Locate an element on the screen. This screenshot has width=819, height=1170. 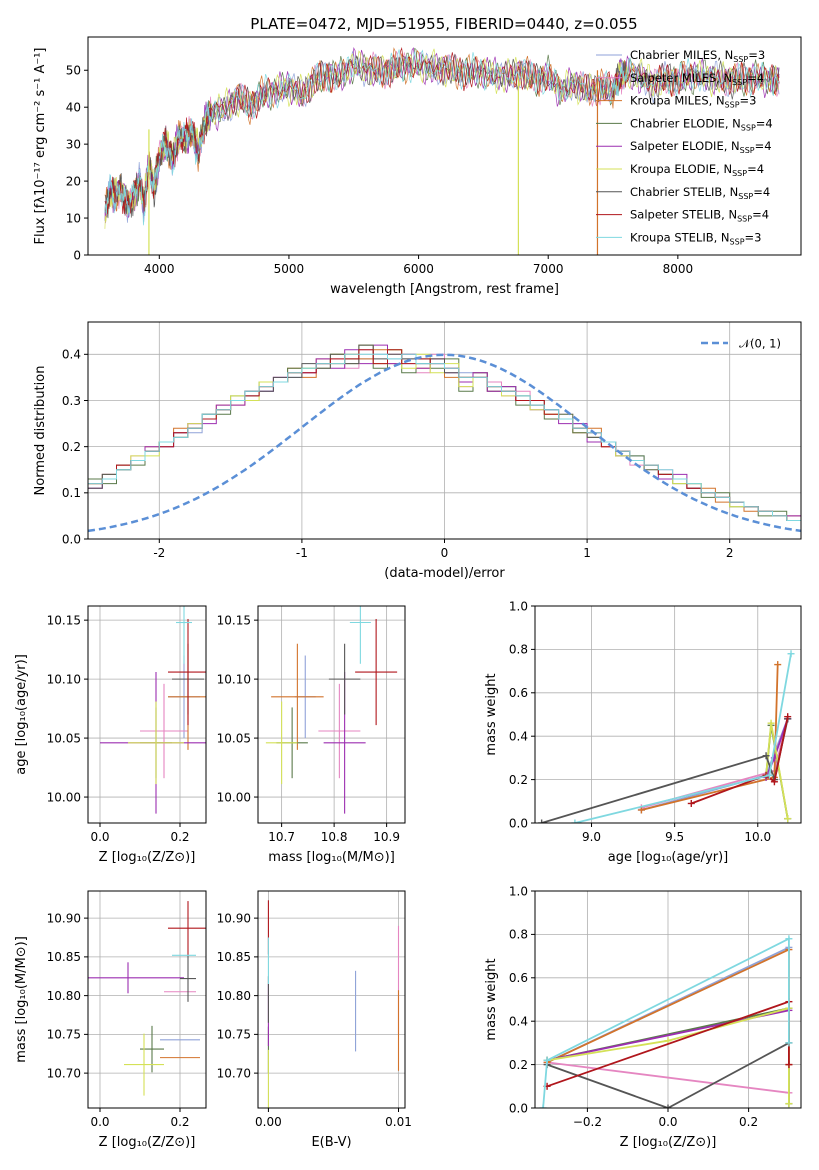
x-axis-title: wavelength [Angstrom, rest frame] is located at coordinates (444, 289).